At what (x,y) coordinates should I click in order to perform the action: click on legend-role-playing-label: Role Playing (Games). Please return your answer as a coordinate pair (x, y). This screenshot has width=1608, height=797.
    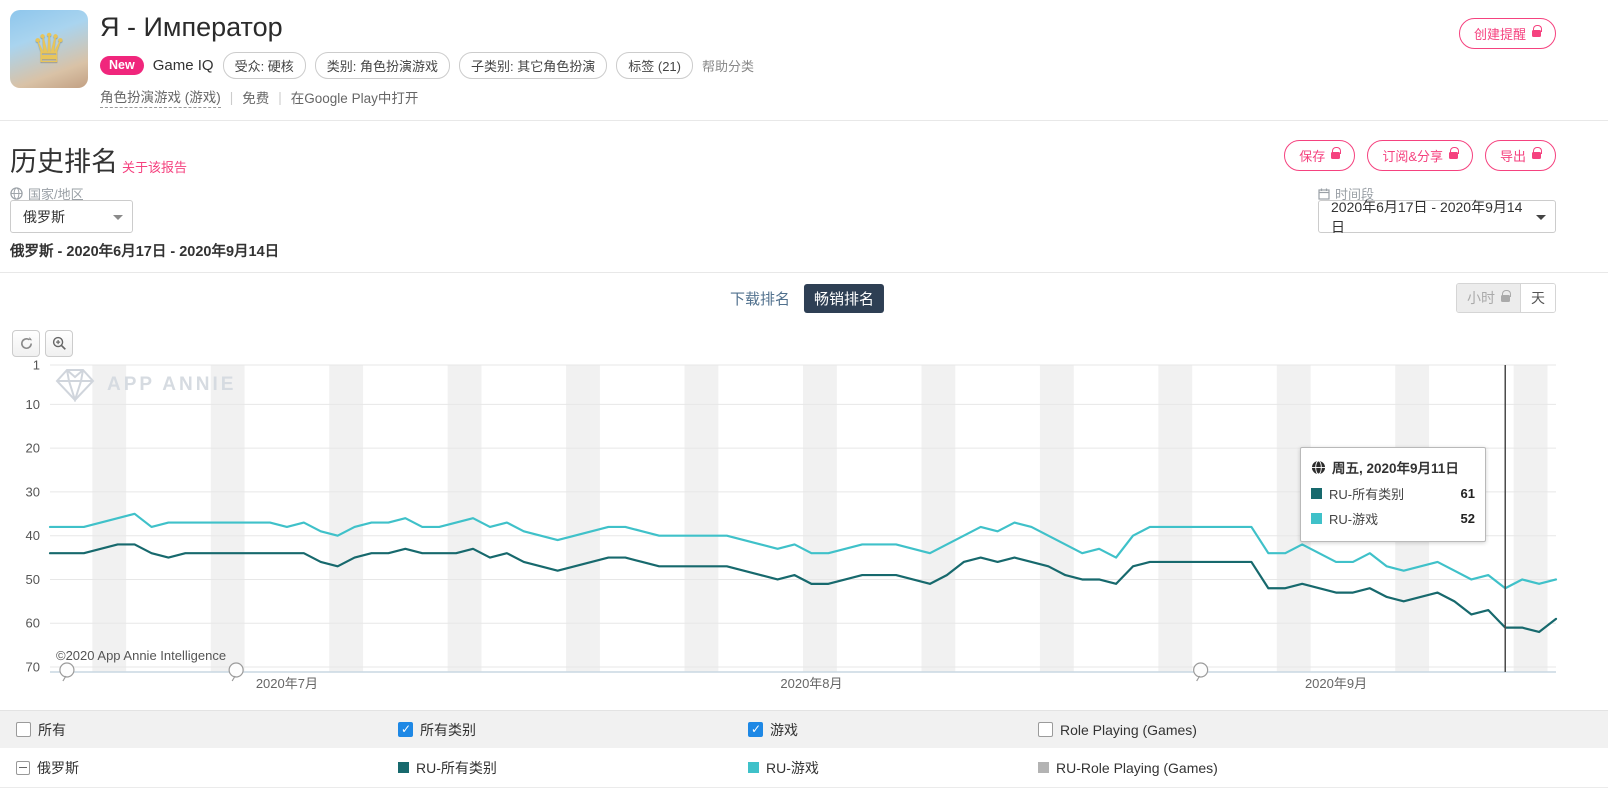
    Looking at the image, I should click on (1128, 729).